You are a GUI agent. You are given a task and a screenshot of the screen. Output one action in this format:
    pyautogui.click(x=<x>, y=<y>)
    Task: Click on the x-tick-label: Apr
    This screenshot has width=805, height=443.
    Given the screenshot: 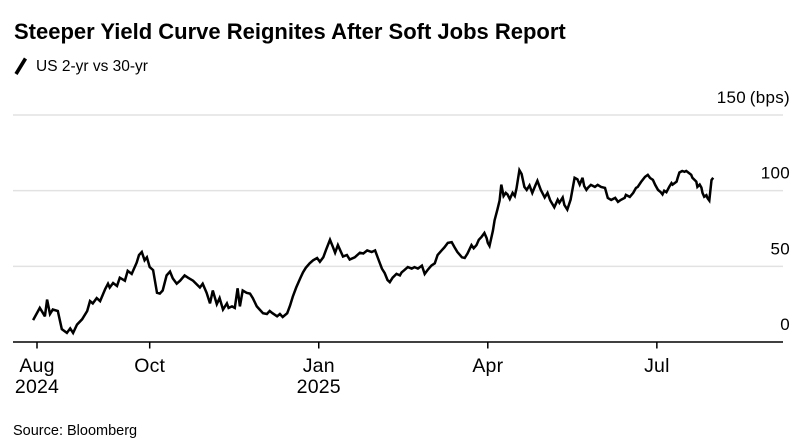 What is the action you would take?
    pyautogui.click(x=487, y=366)
    